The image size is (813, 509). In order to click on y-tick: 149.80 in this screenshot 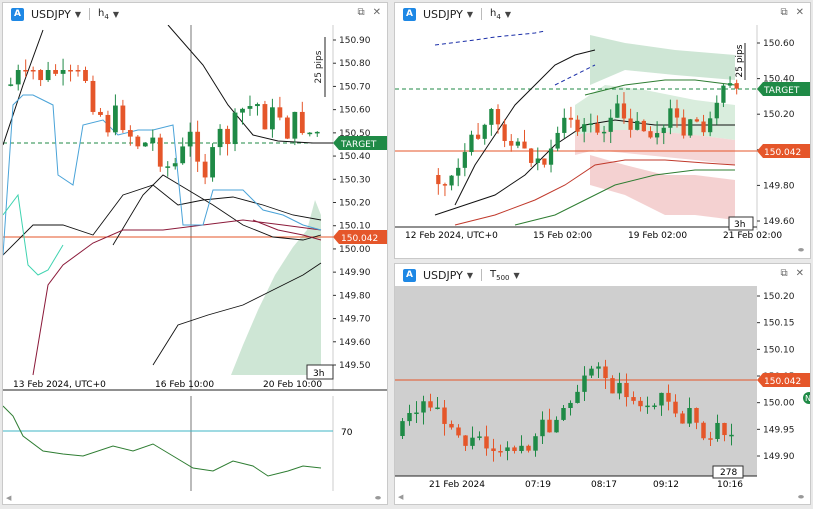, I will do `click(355, 296)`.